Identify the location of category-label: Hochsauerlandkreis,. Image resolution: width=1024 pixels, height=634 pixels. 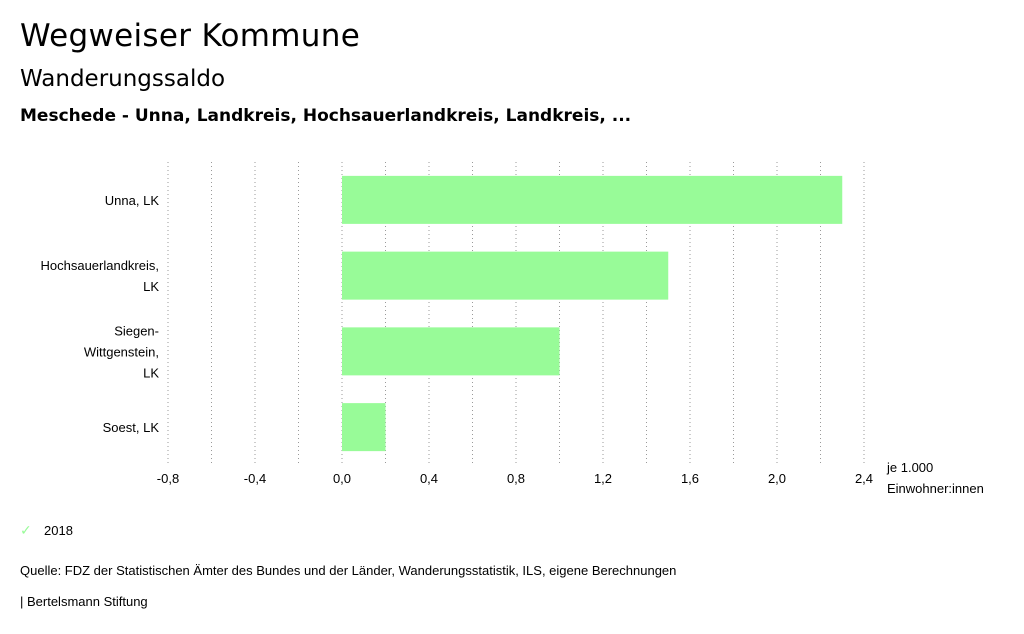
(99, 265).